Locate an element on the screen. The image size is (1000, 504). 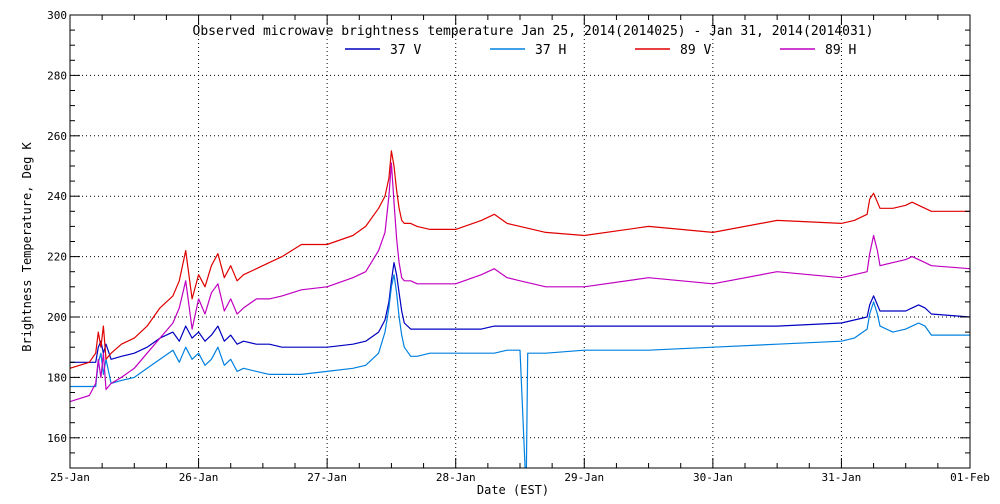
x-axis-title: Date (EST) is located at coordinates (513, 490).